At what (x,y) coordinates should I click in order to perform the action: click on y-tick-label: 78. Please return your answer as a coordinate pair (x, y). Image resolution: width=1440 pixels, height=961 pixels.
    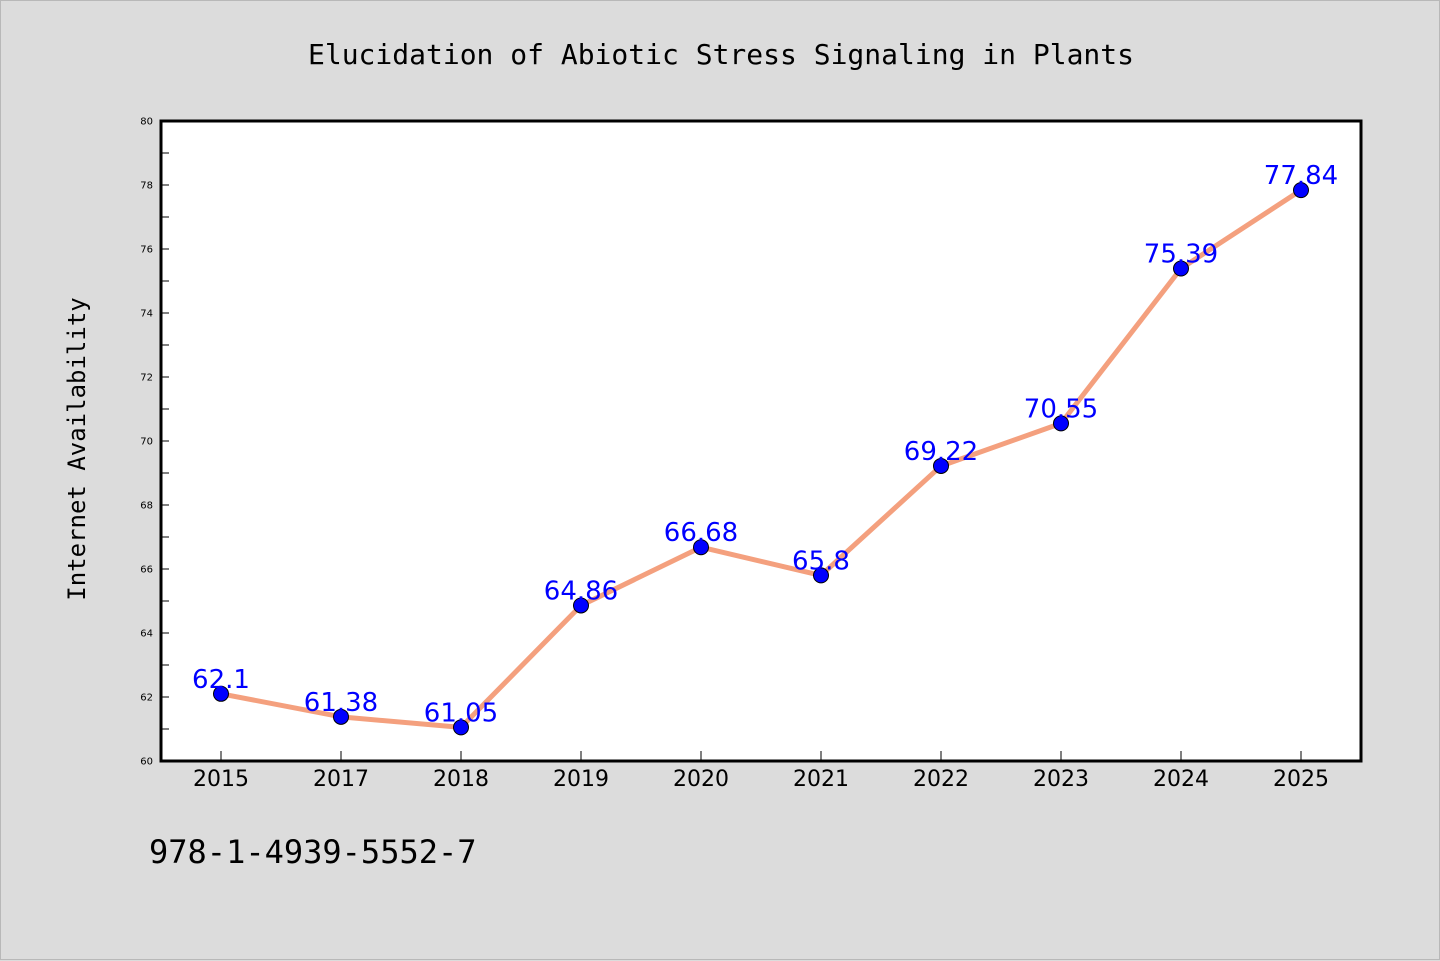
    Looking at the image, I should click on (146, 186).